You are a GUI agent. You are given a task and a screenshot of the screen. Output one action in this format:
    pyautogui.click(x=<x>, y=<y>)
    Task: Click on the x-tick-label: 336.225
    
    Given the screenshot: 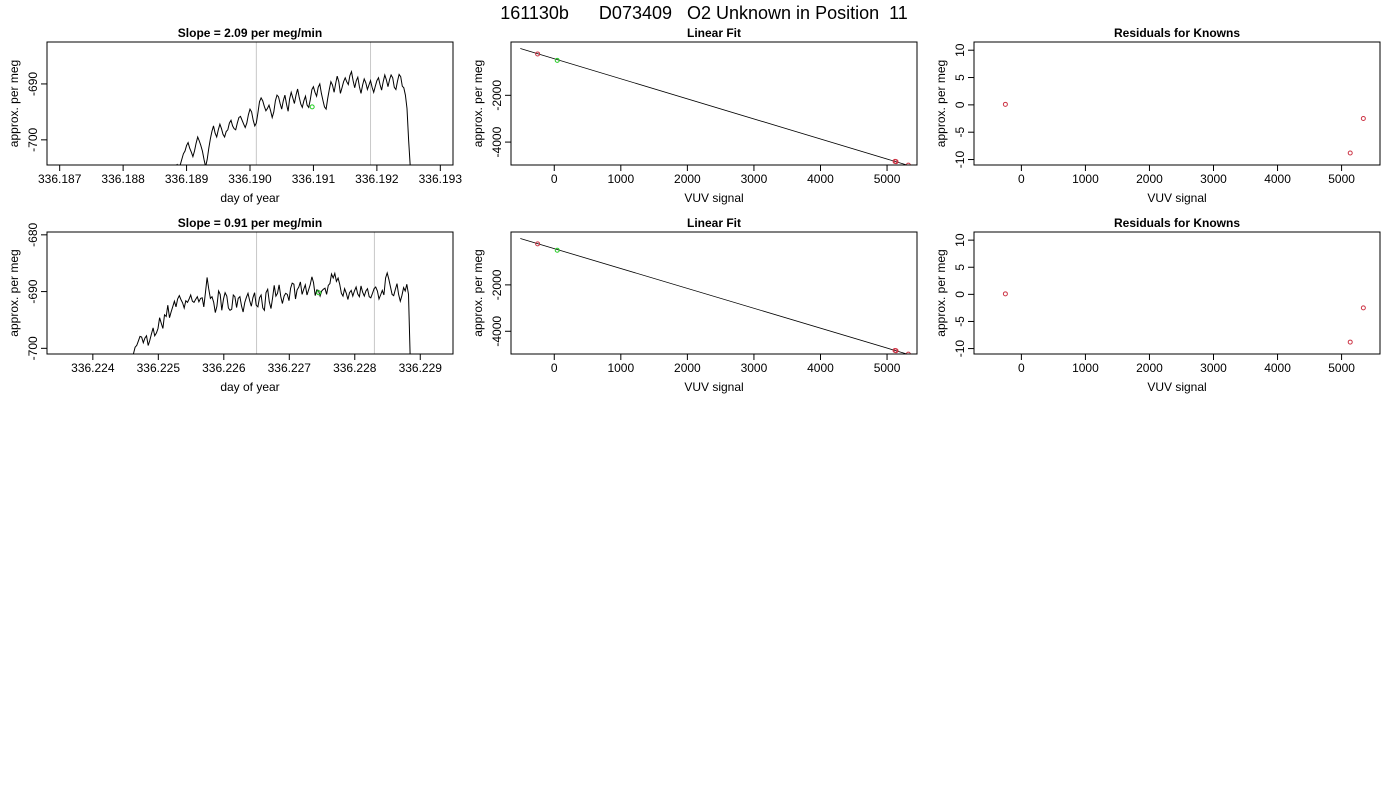 What is the action you would take?
    pyautogui.click(x=159, y=368)
    